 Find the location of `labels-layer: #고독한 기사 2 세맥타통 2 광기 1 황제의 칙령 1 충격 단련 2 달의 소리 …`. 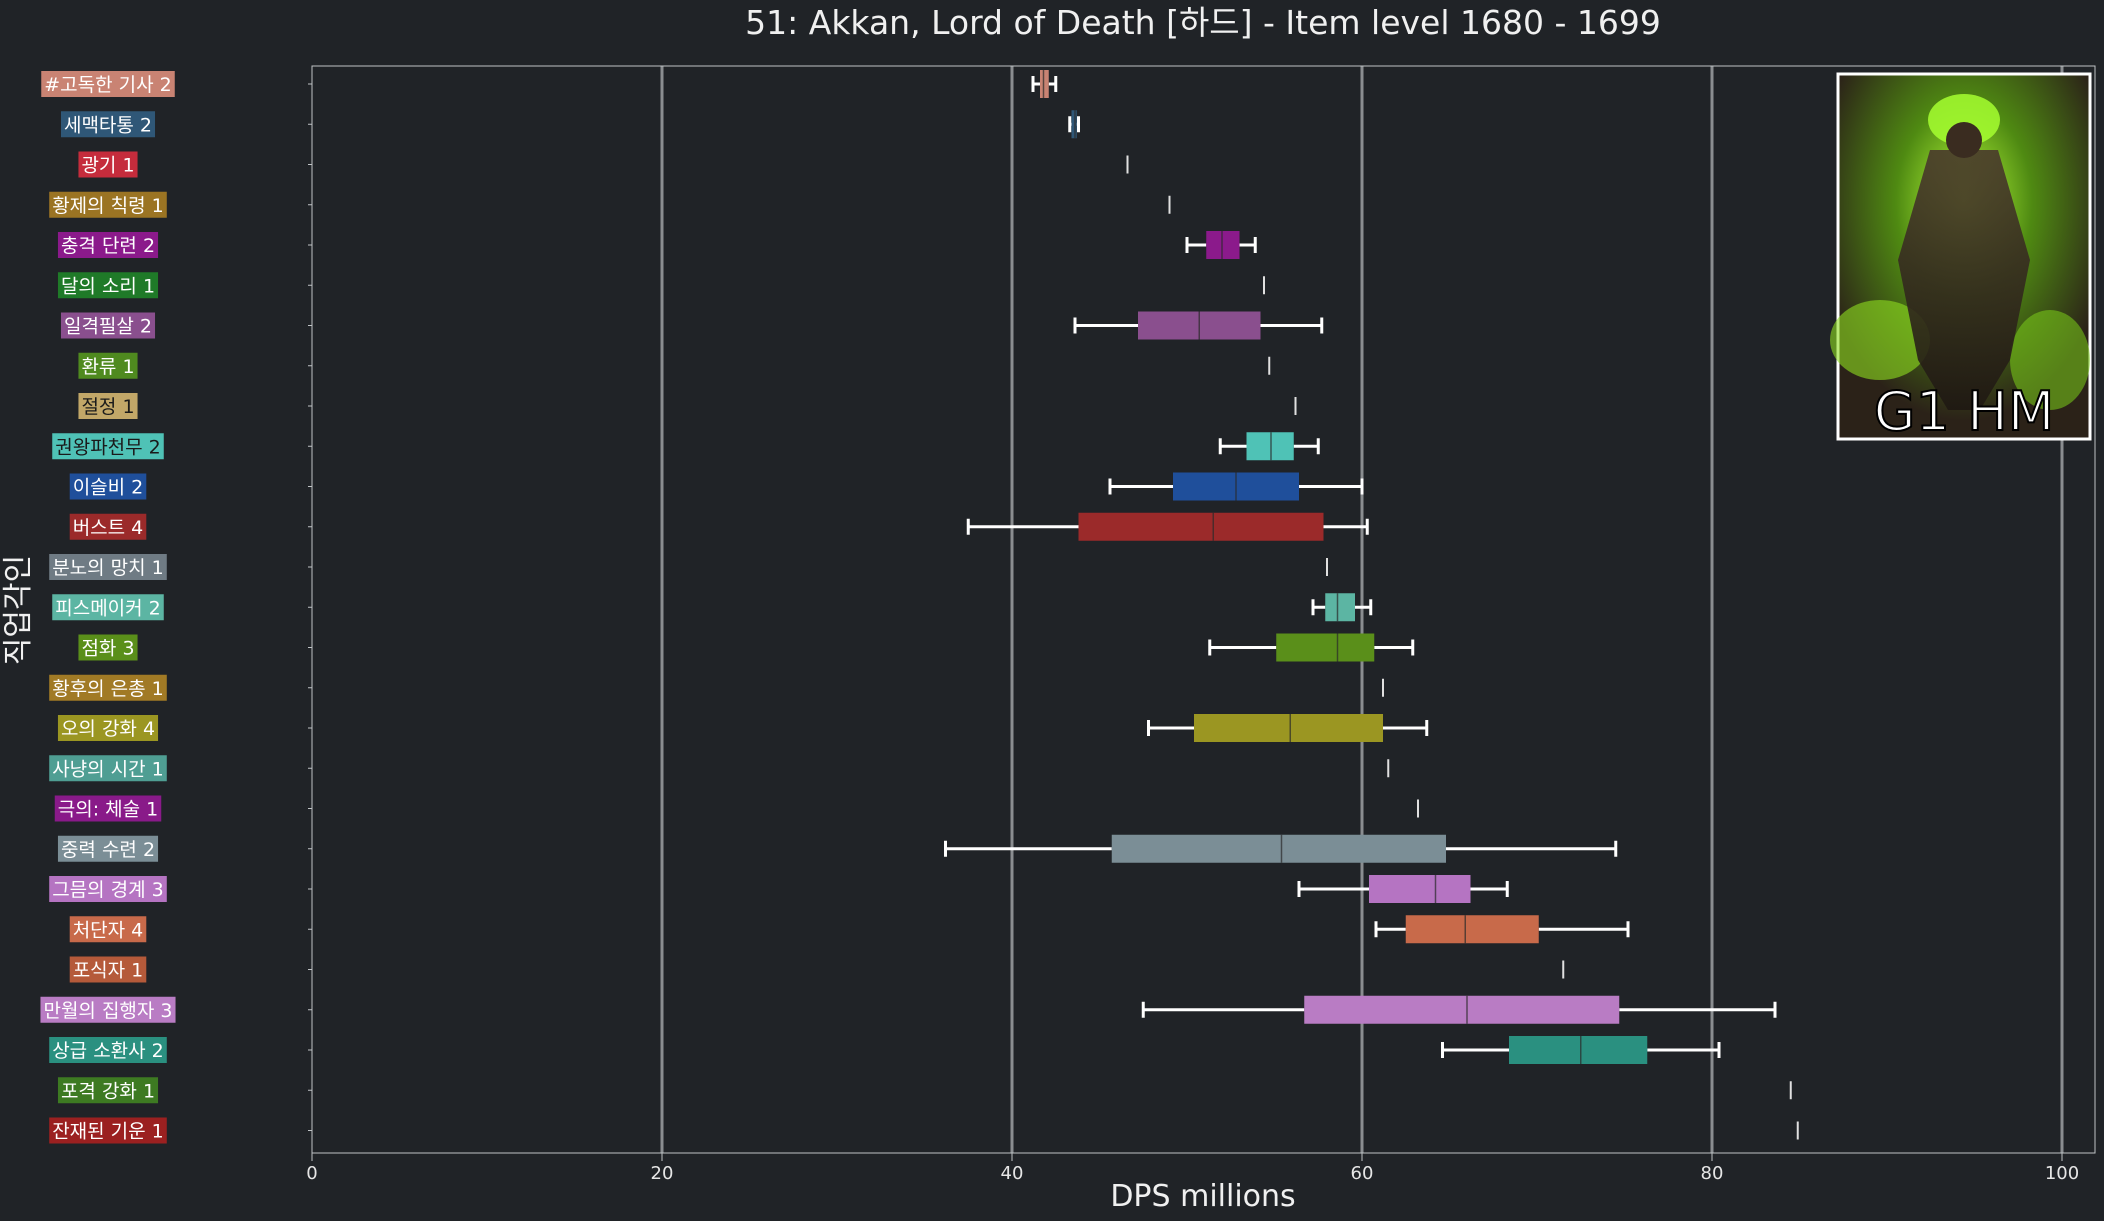

labels-layer: #고독한 기사 2 세맥타통 2 광기 1 황제의 칙령 1 충격 단련 2 달의 소리 … is located at coordinates (108, 607).